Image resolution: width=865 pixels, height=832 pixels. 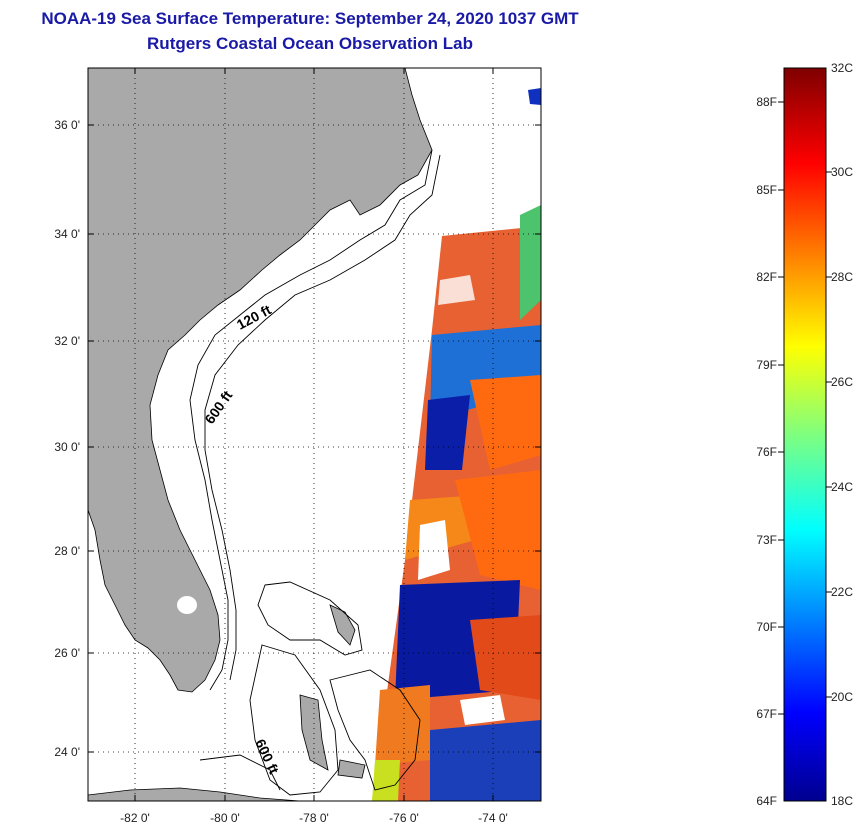 I want to click on colorbar-ticks, so click(x=805, y=408).